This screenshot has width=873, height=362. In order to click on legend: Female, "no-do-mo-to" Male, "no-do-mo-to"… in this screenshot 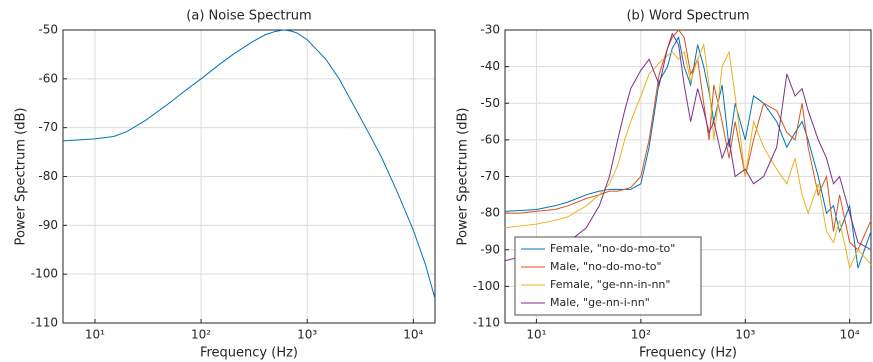, I will do `click(608, 276)`.